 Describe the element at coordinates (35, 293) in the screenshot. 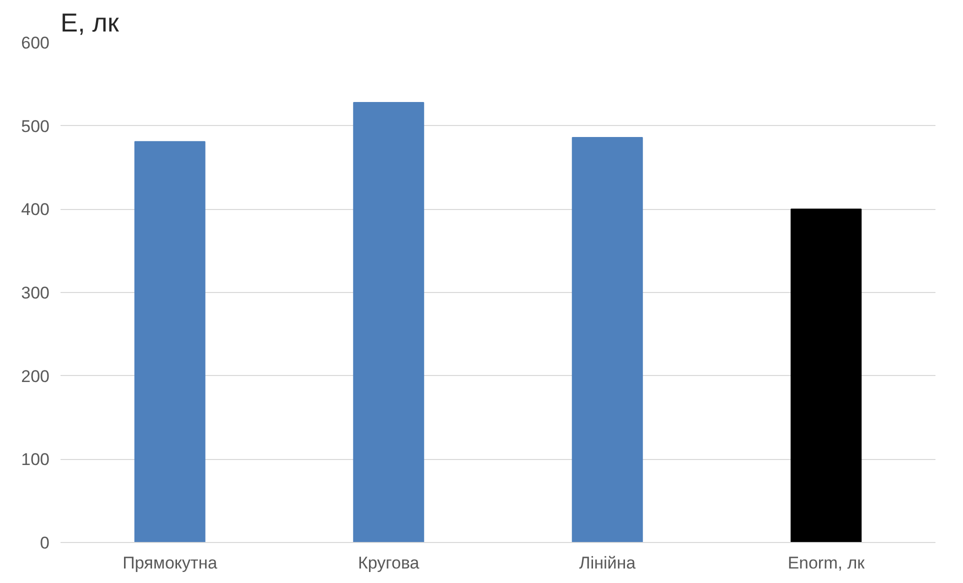

I see `y-tick-label: 300` at that location.